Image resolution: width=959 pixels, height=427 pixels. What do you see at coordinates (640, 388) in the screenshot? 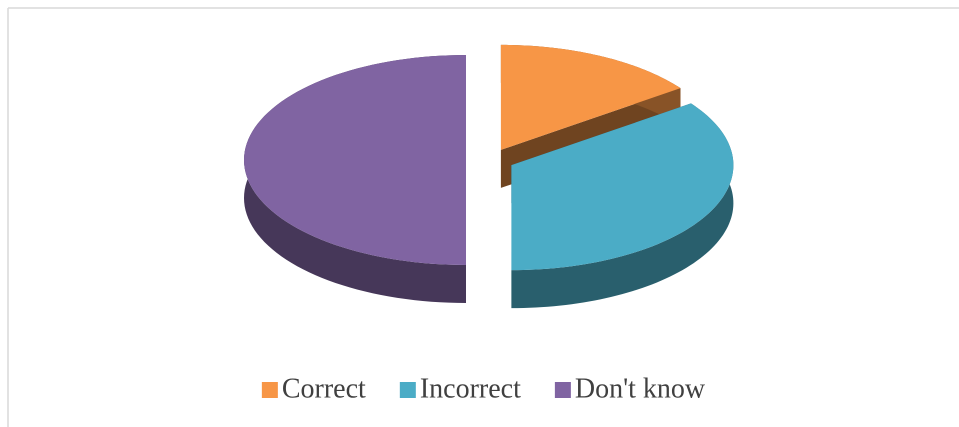
I see `legend-label: Don't know` at bounding box center [640, 388].